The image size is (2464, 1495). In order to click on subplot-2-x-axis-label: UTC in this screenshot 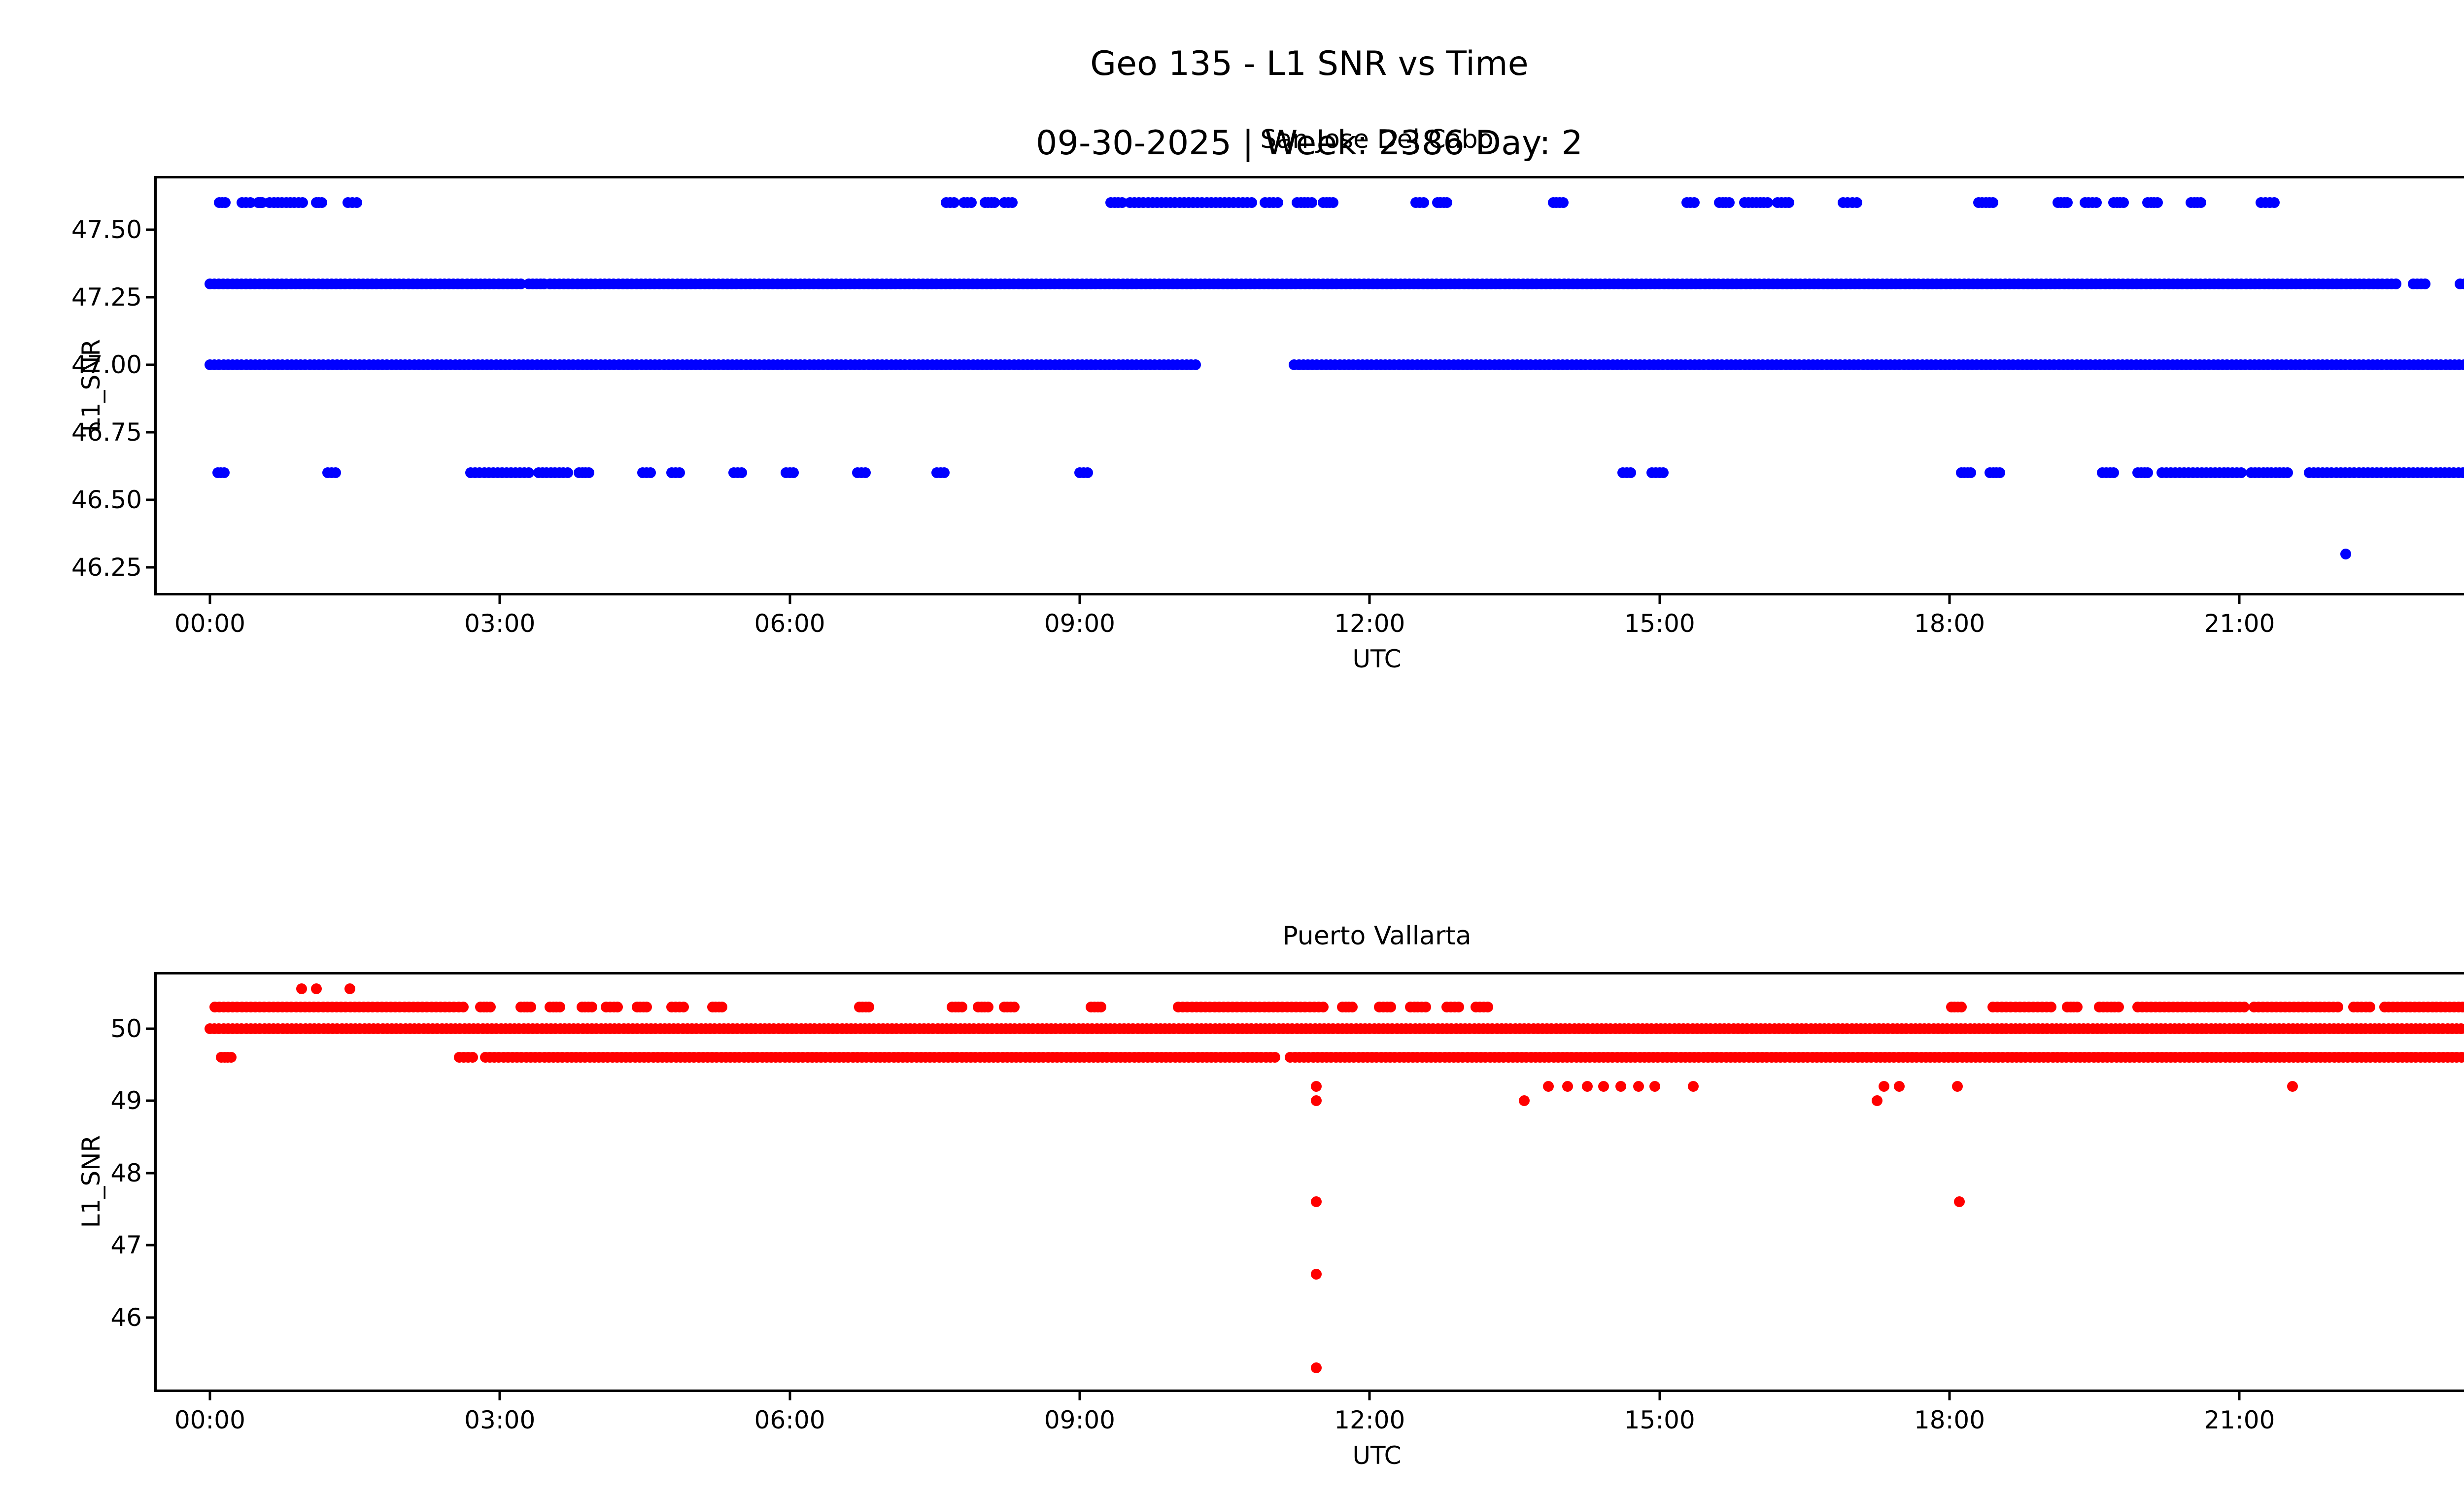, I will do `click(1377, 1455)`.